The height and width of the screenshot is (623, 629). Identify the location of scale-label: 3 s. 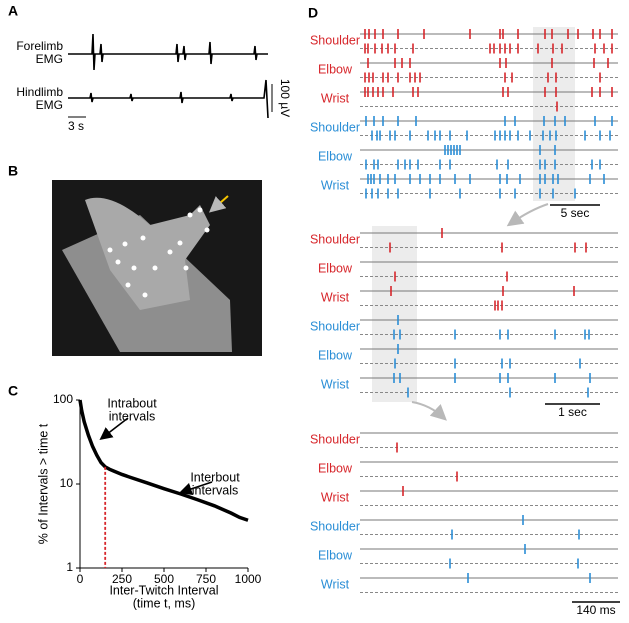
(76, 126).